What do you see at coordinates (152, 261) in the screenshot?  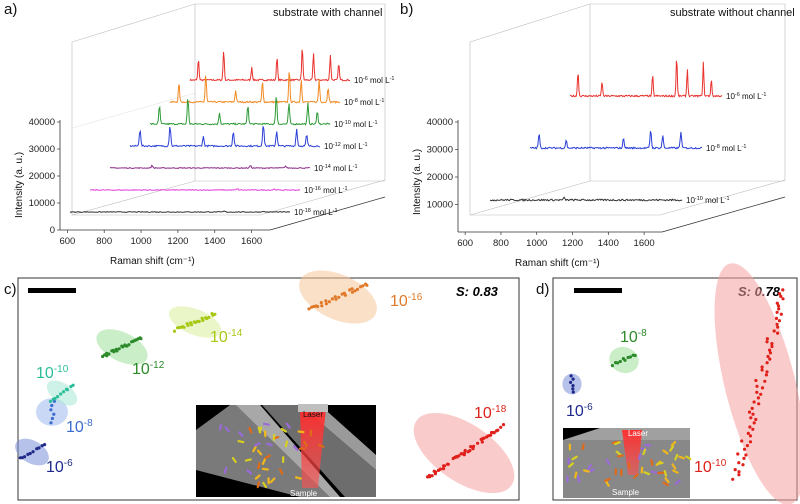 I see `panel-a-xlabel: Raman shift (cm⁻¹)` at bounding box center [152, 261].